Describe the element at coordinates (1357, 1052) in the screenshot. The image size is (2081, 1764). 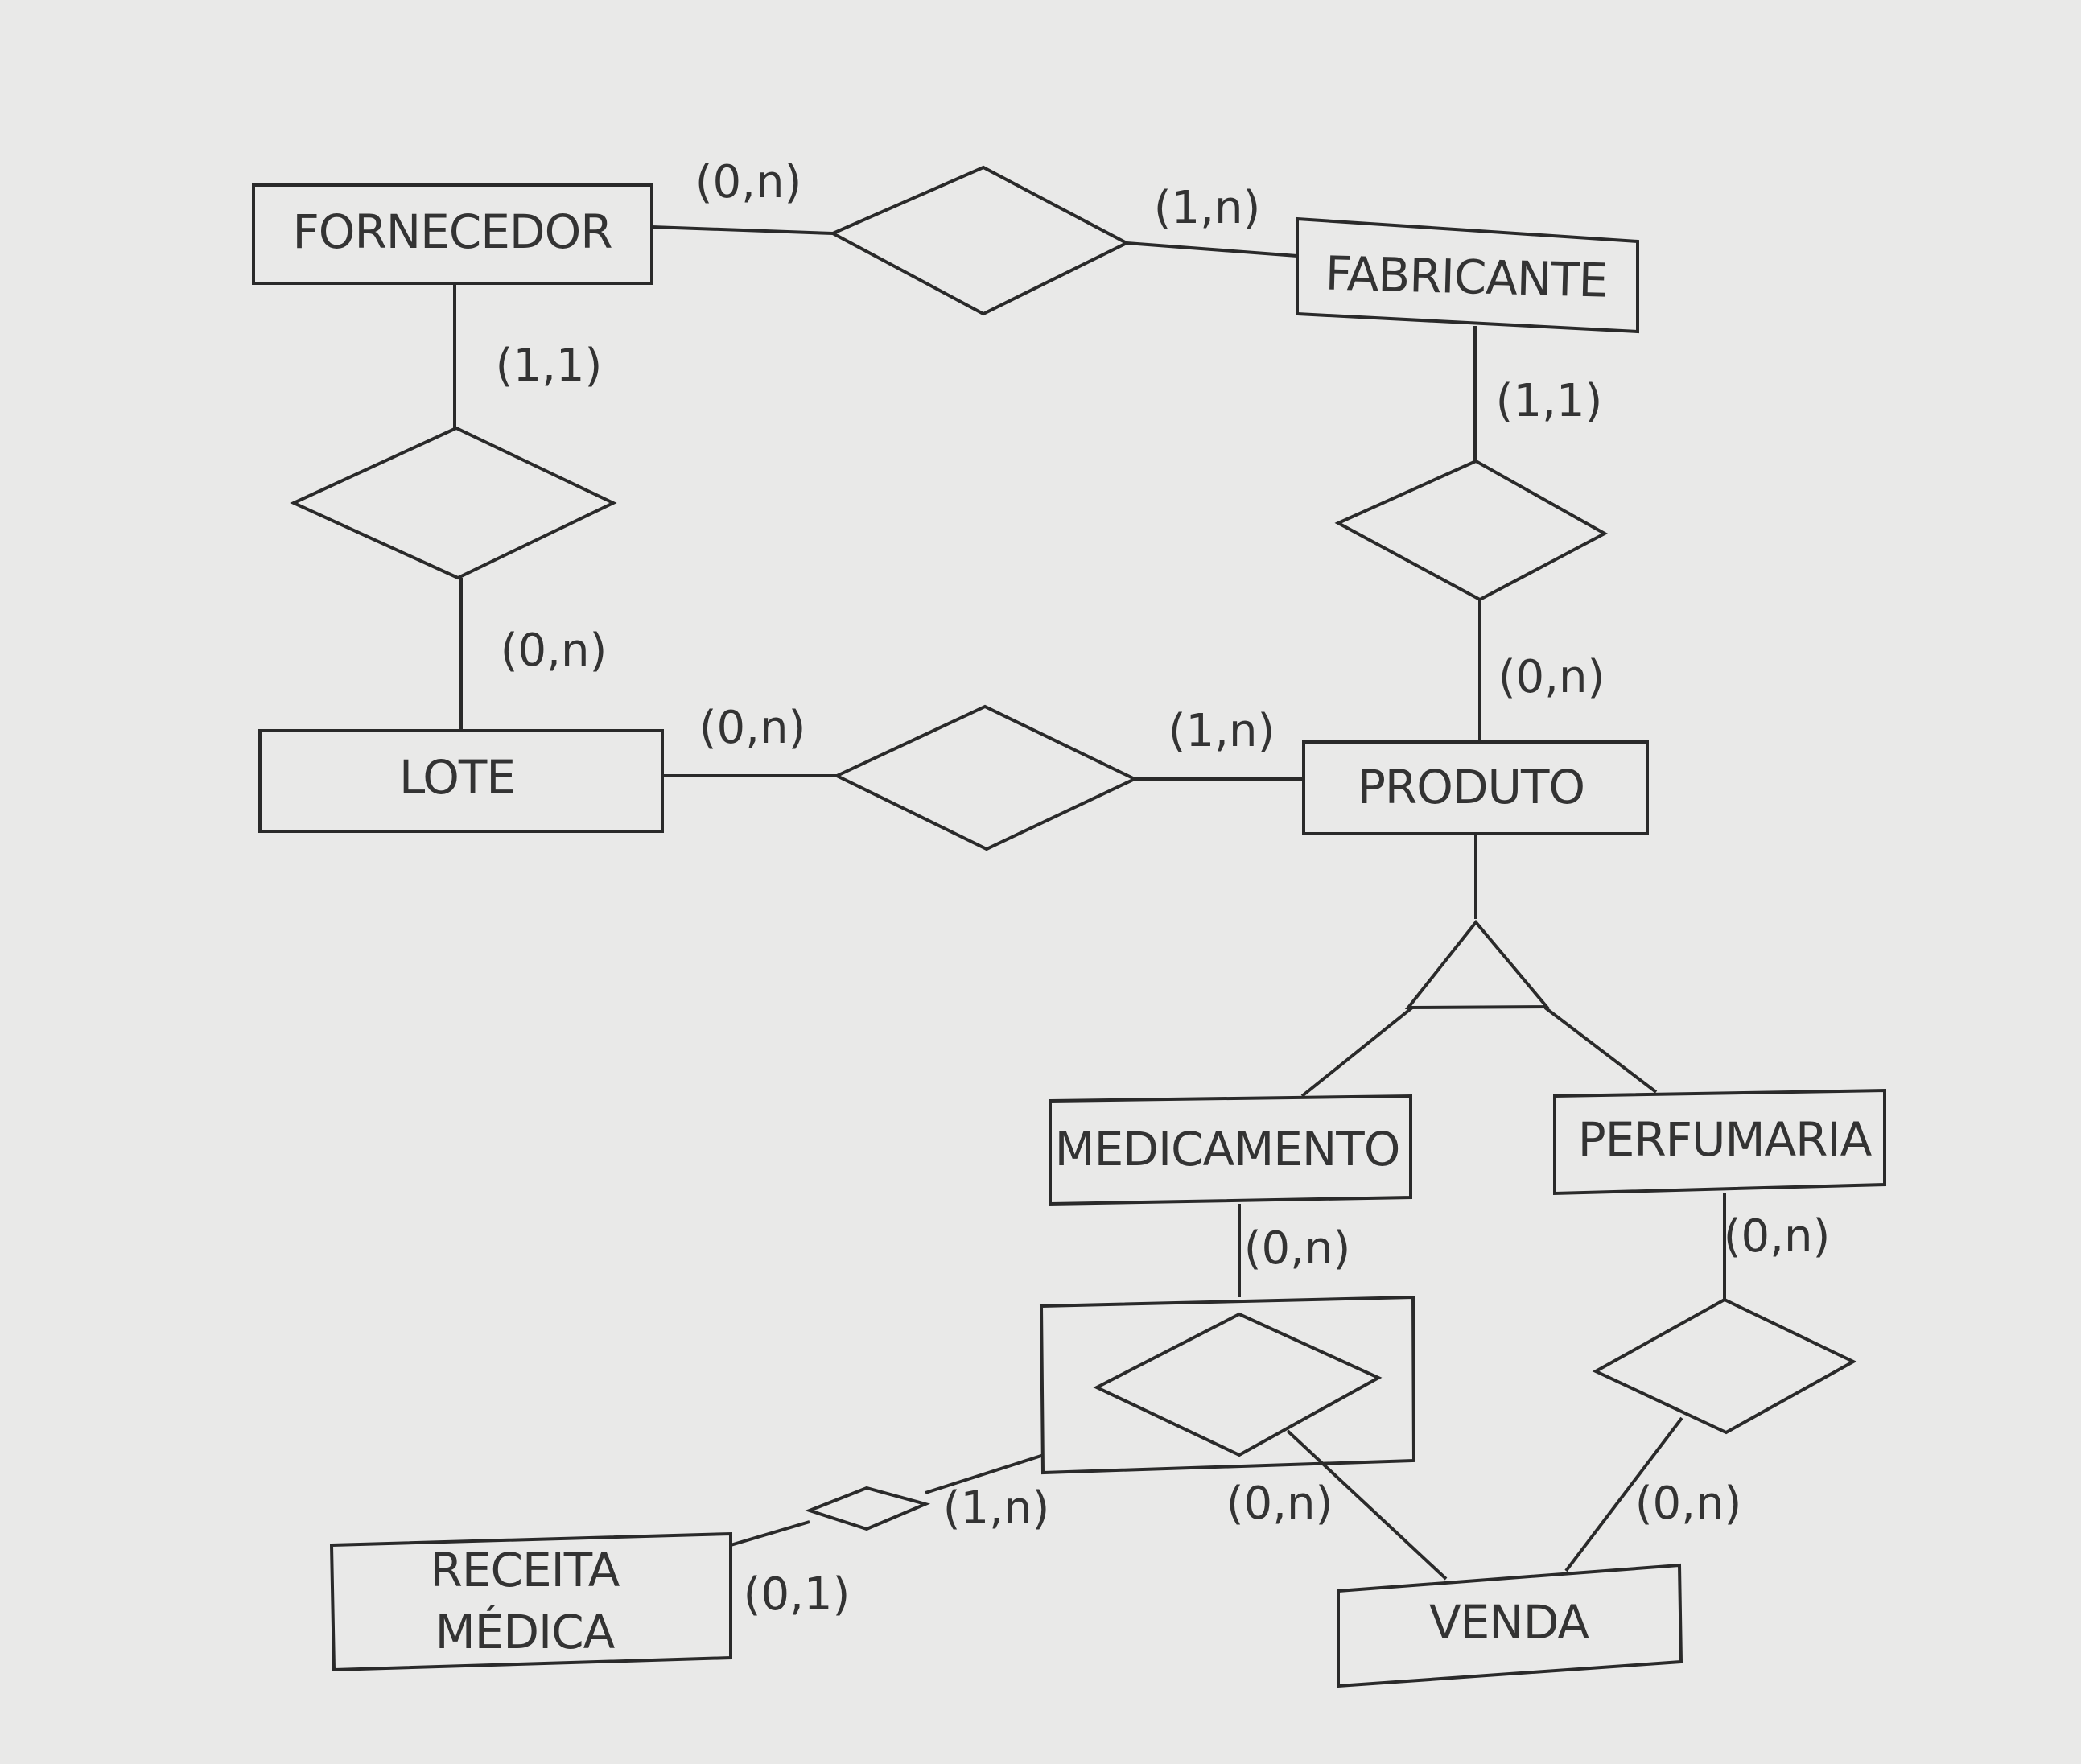
I see `line-triangle-medicamento` at that location.